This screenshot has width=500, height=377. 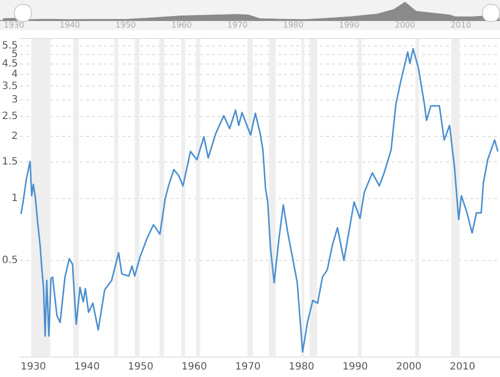 What do you see at coordinates (10, 260) in the screenshot?
I see `y-tick-label: 0.5` at bounding box center [10, 260].